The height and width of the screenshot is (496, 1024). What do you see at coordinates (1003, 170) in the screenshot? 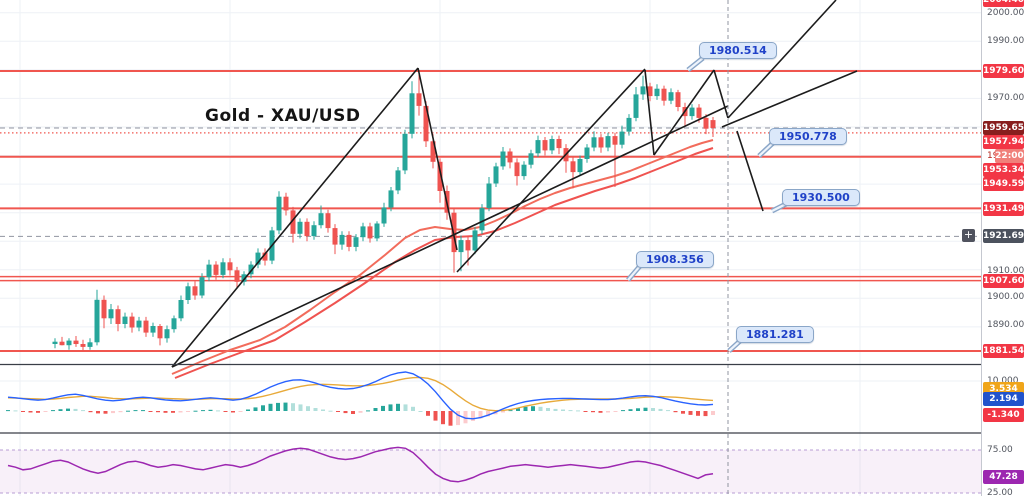
I see `price-badge: 1953.345` at bounding box center [1003, 170].